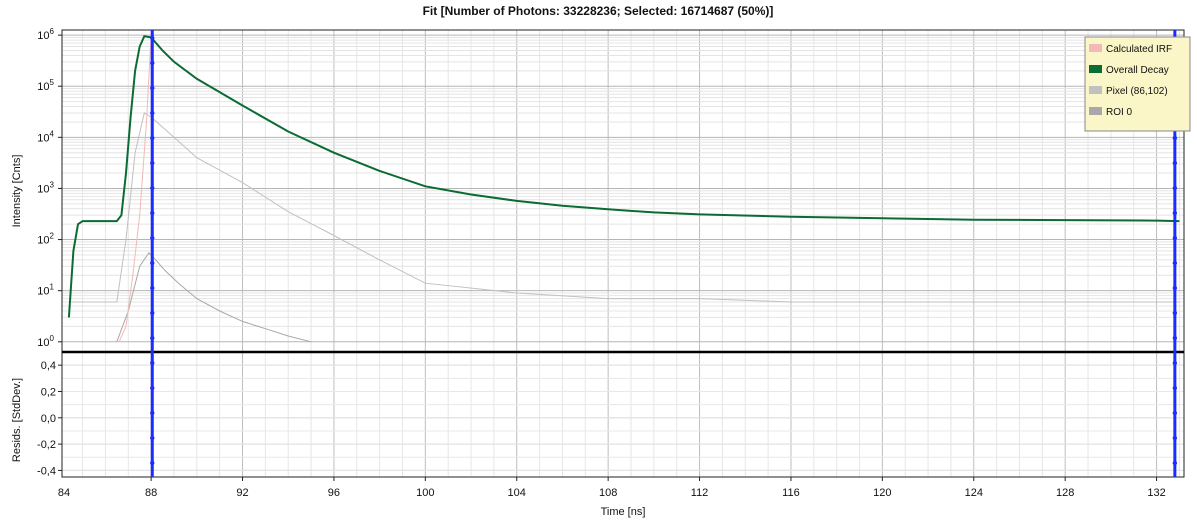 The width and height of the screenshot is (1197, 520). Describe the element at coordinates (700, 493) in the screenshot. I see `x-tick-label: 112` at that location.